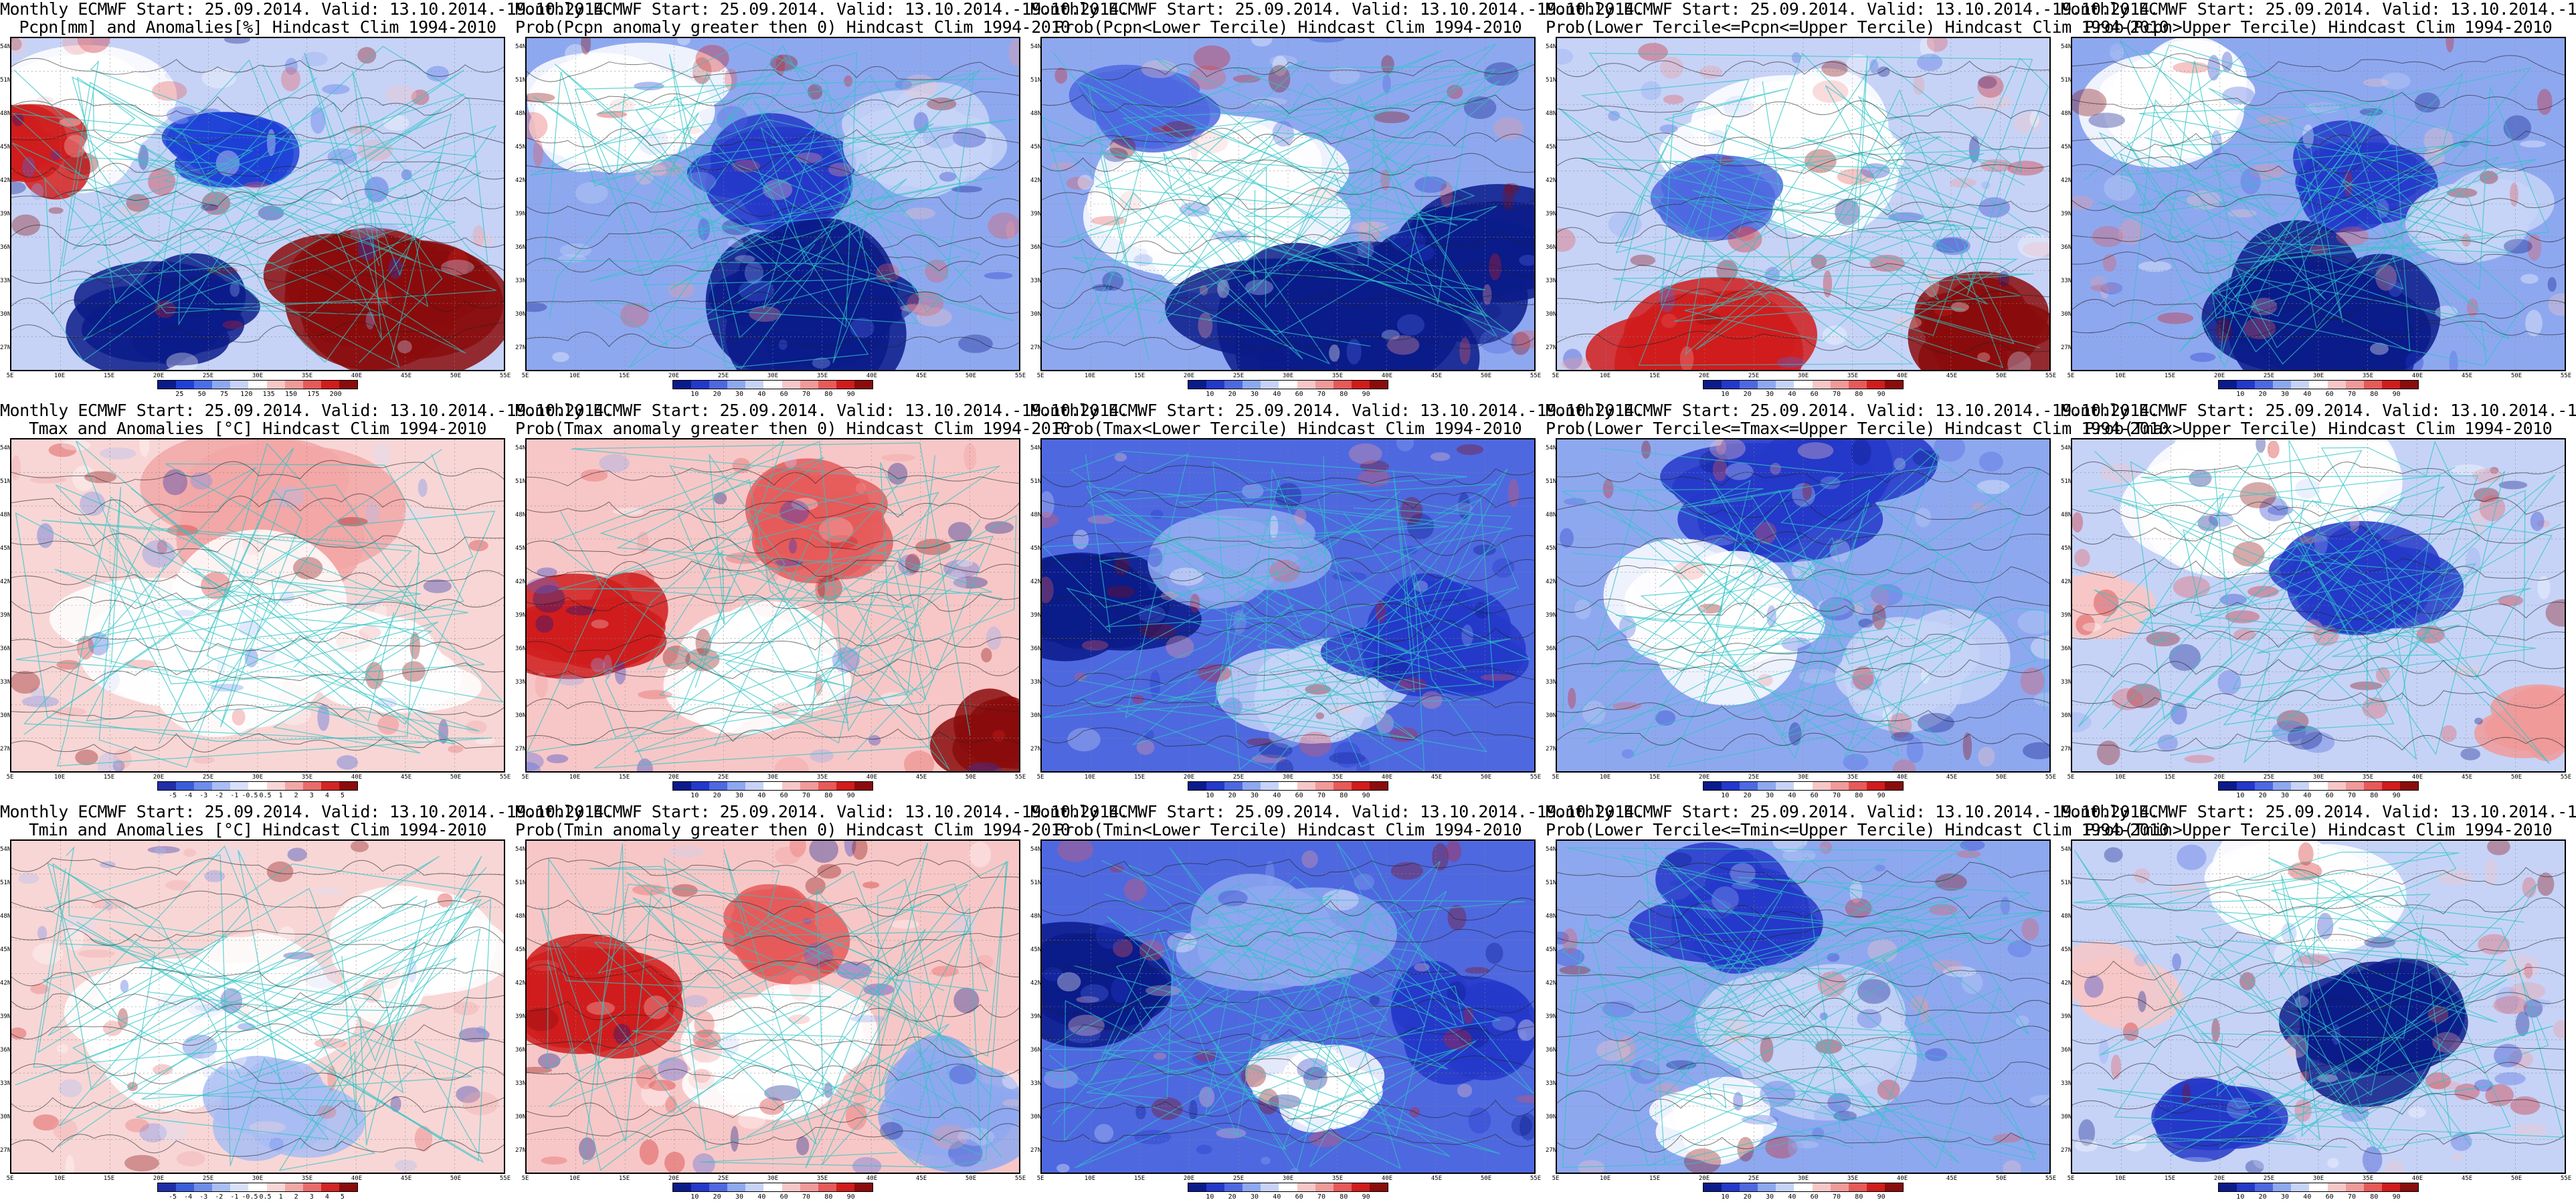  I want to click on longitude-label: 55E, so click(505, 777).